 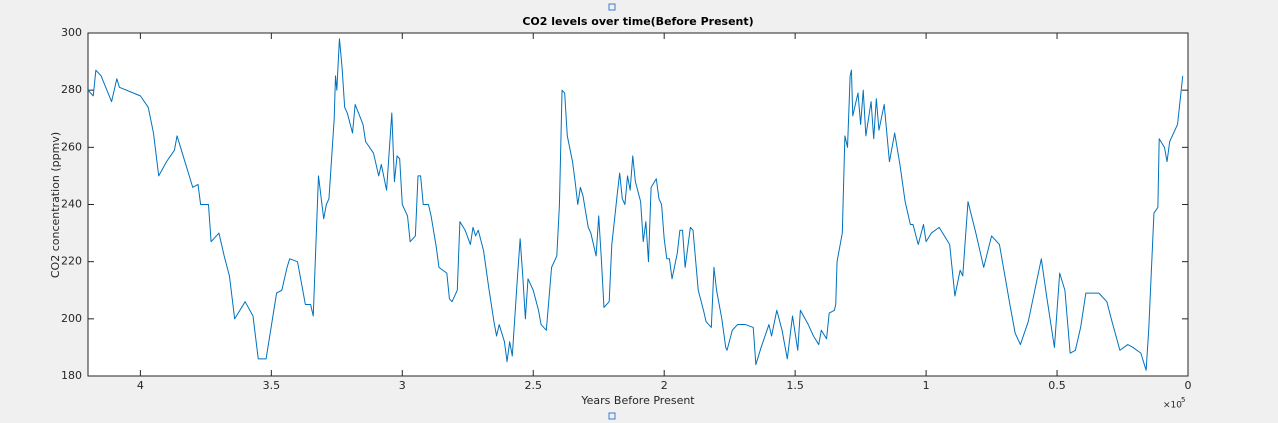 I want to click on x-tick-label: 0, so click(x=1188, y=385).